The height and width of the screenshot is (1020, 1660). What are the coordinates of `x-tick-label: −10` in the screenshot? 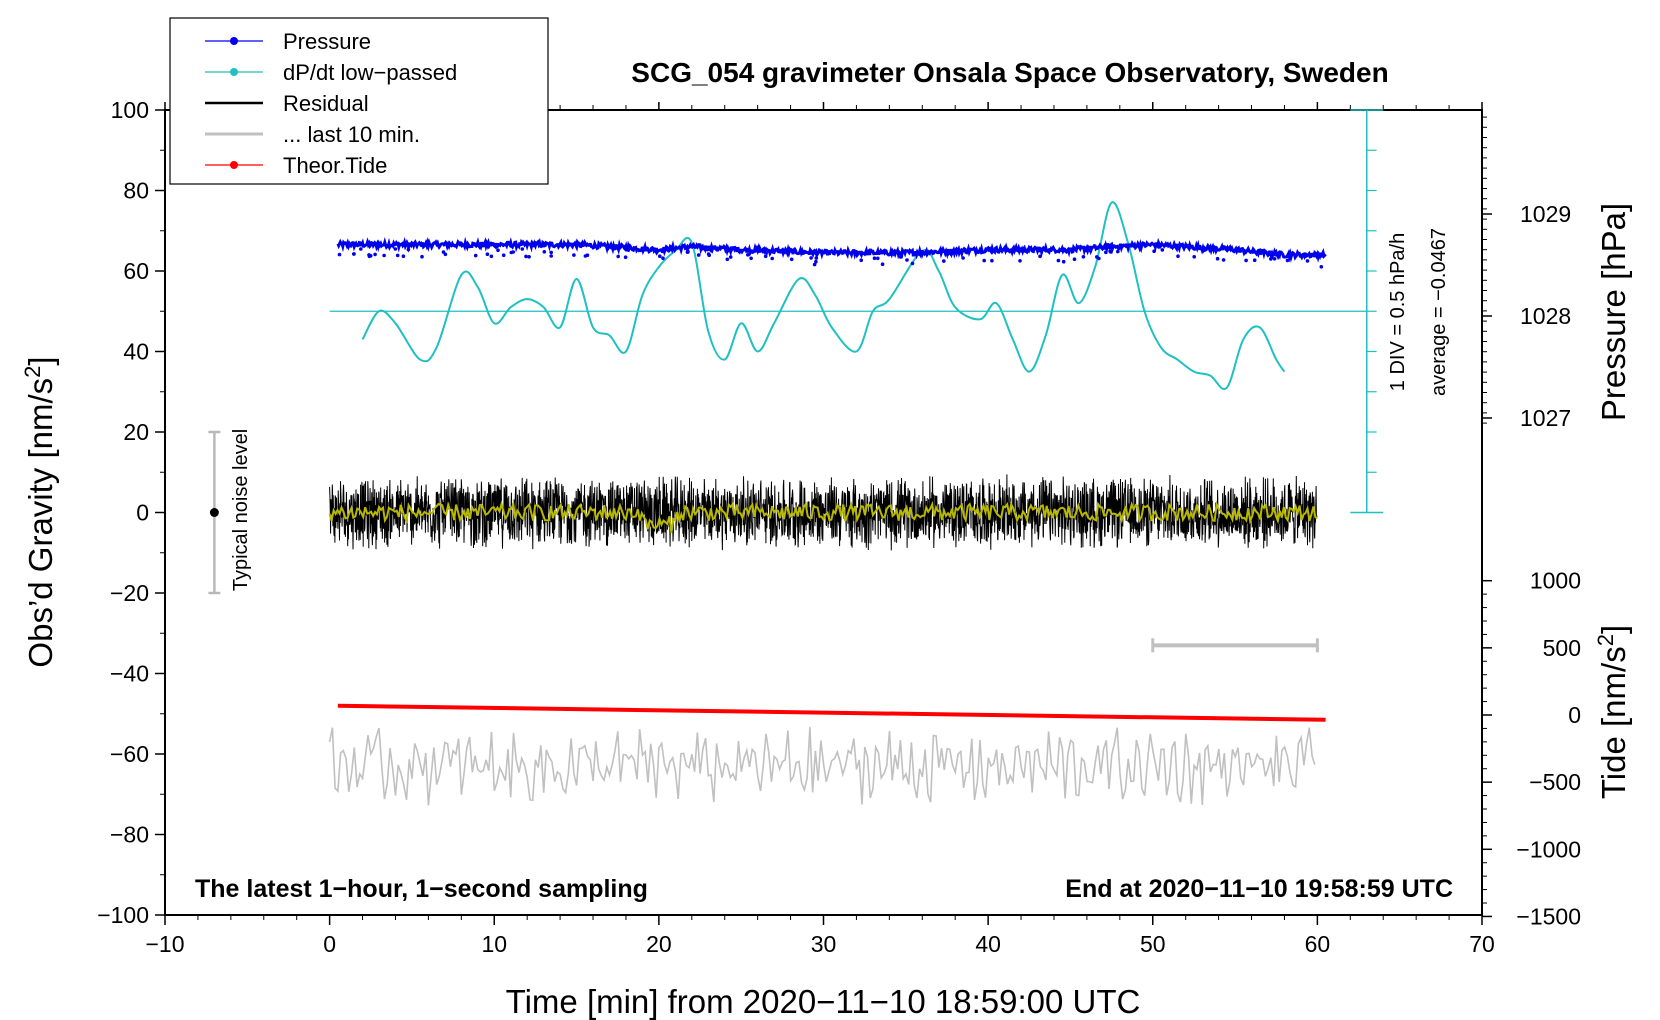 It's located at (164, 944).